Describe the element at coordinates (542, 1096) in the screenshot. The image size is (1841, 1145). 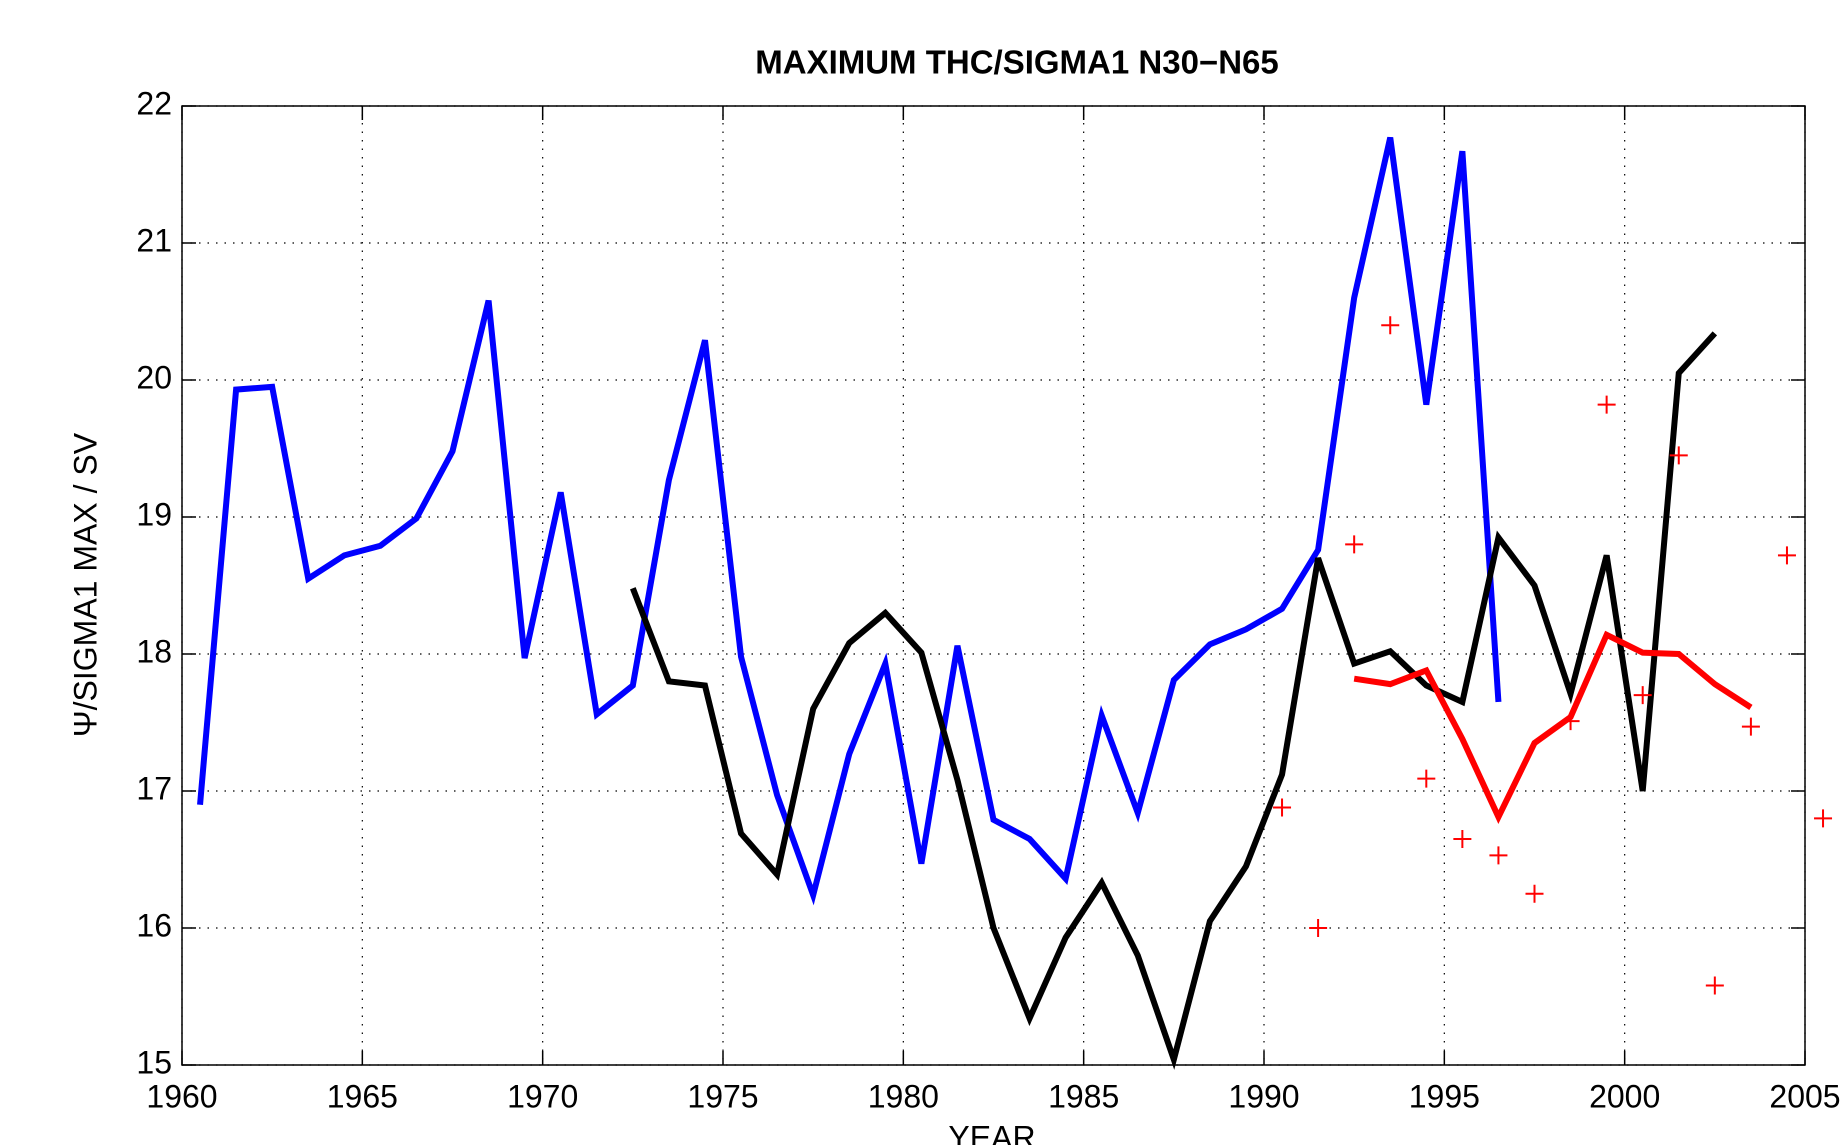
I see `x-tick-label: 1970` at that location.